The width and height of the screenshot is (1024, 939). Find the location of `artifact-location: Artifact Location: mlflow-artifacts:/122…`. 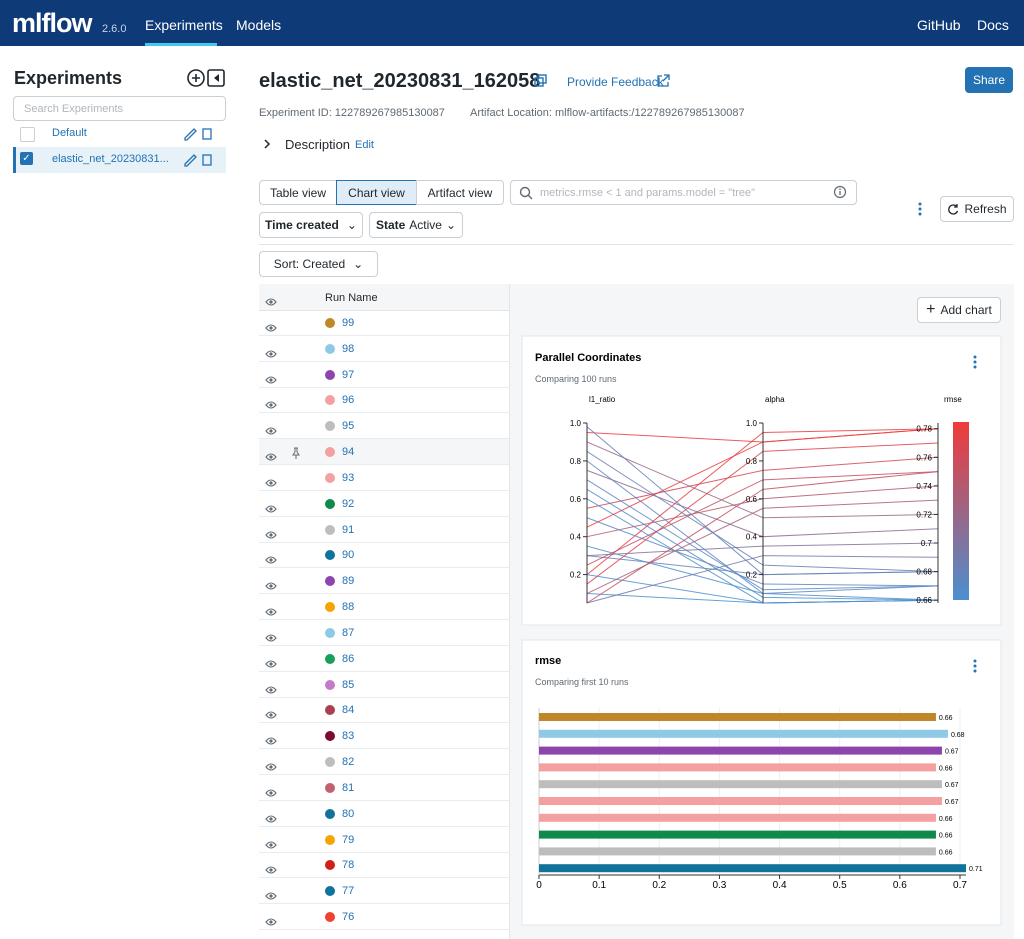

artifact-location: Artifact Location: mlflow-artifacts:/122… is located at coordinates (607, 113).